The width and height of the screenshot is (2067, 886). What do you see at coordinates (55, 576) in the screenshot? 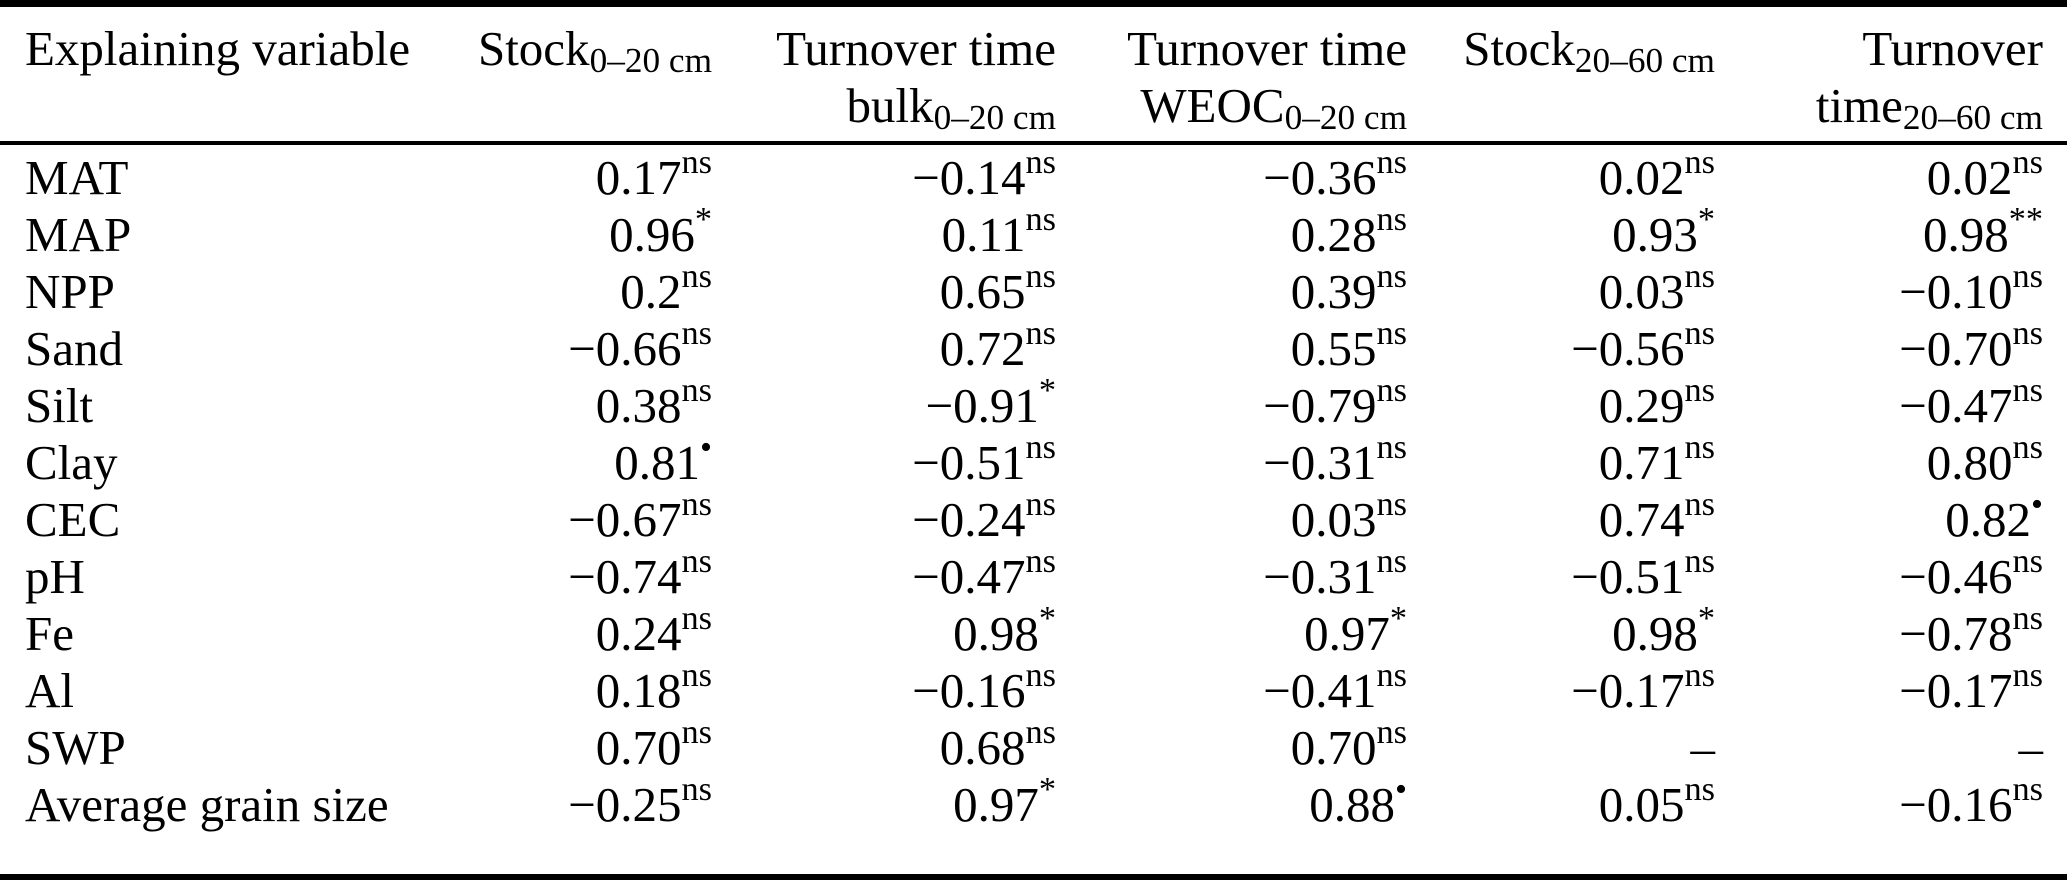
I see `row-label: pH` at bounding box center [55, 576].